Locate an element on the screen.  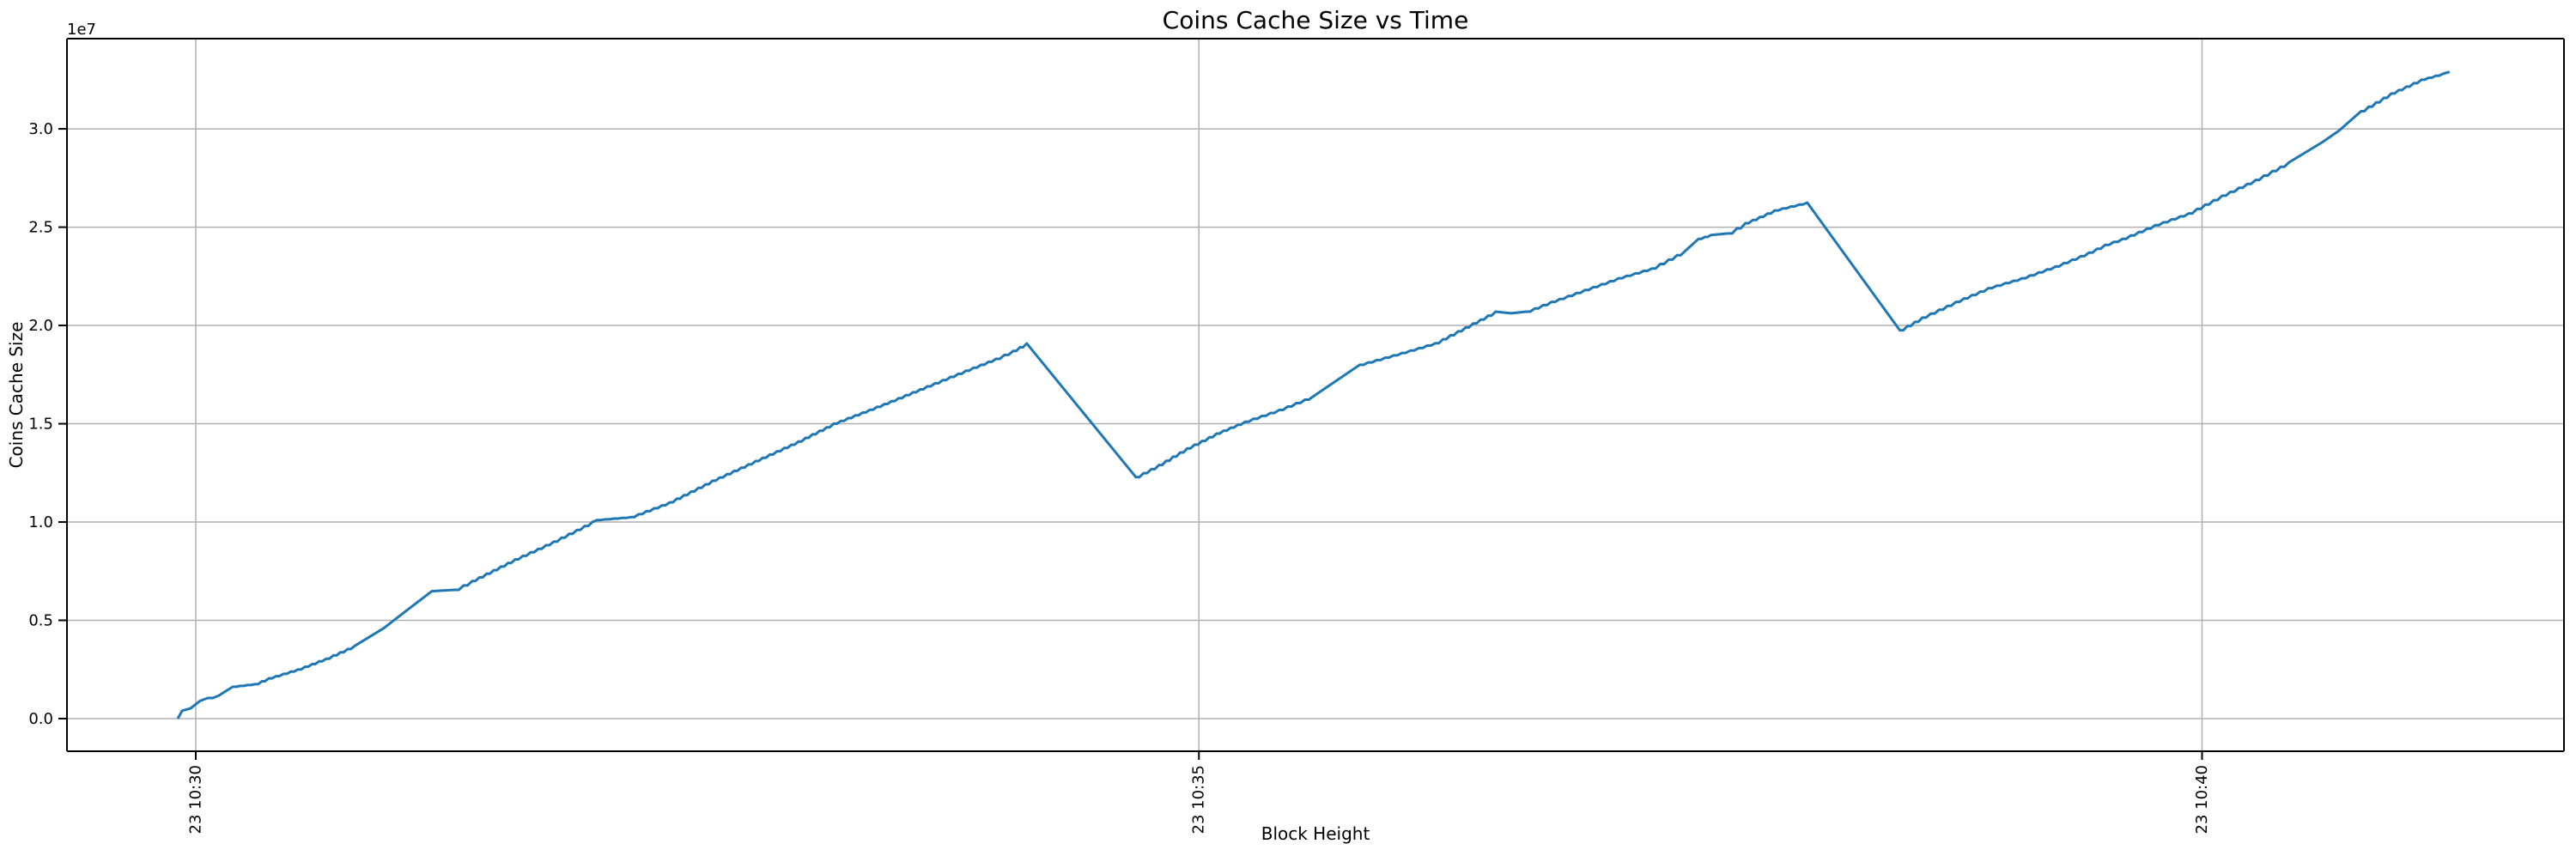
x-axis-label: Block Height is located at coordinates (1316, 833).